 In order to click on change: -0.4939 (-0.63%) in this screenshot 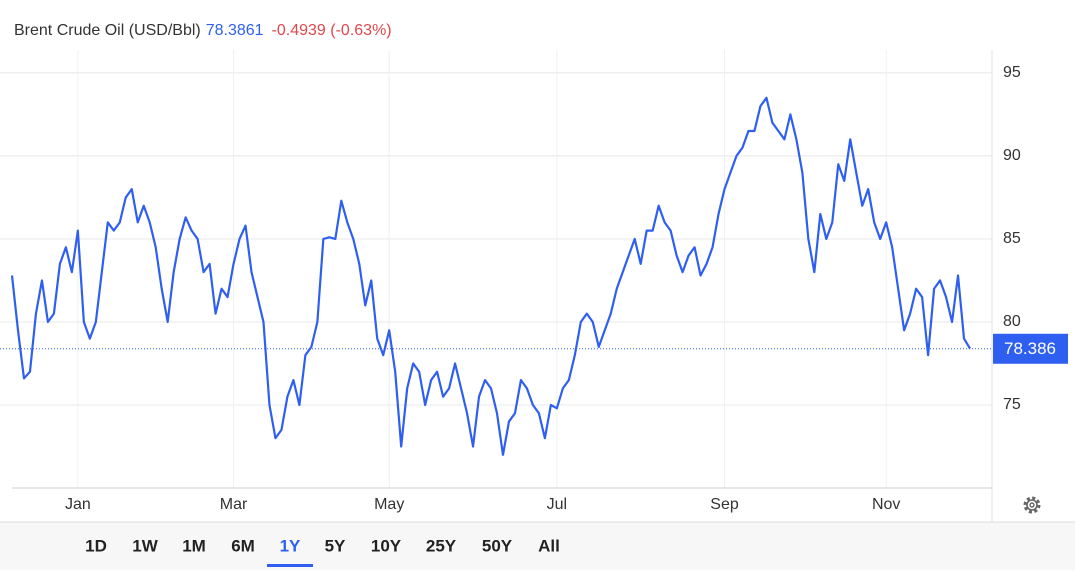, I will do `click(332, 30)`.